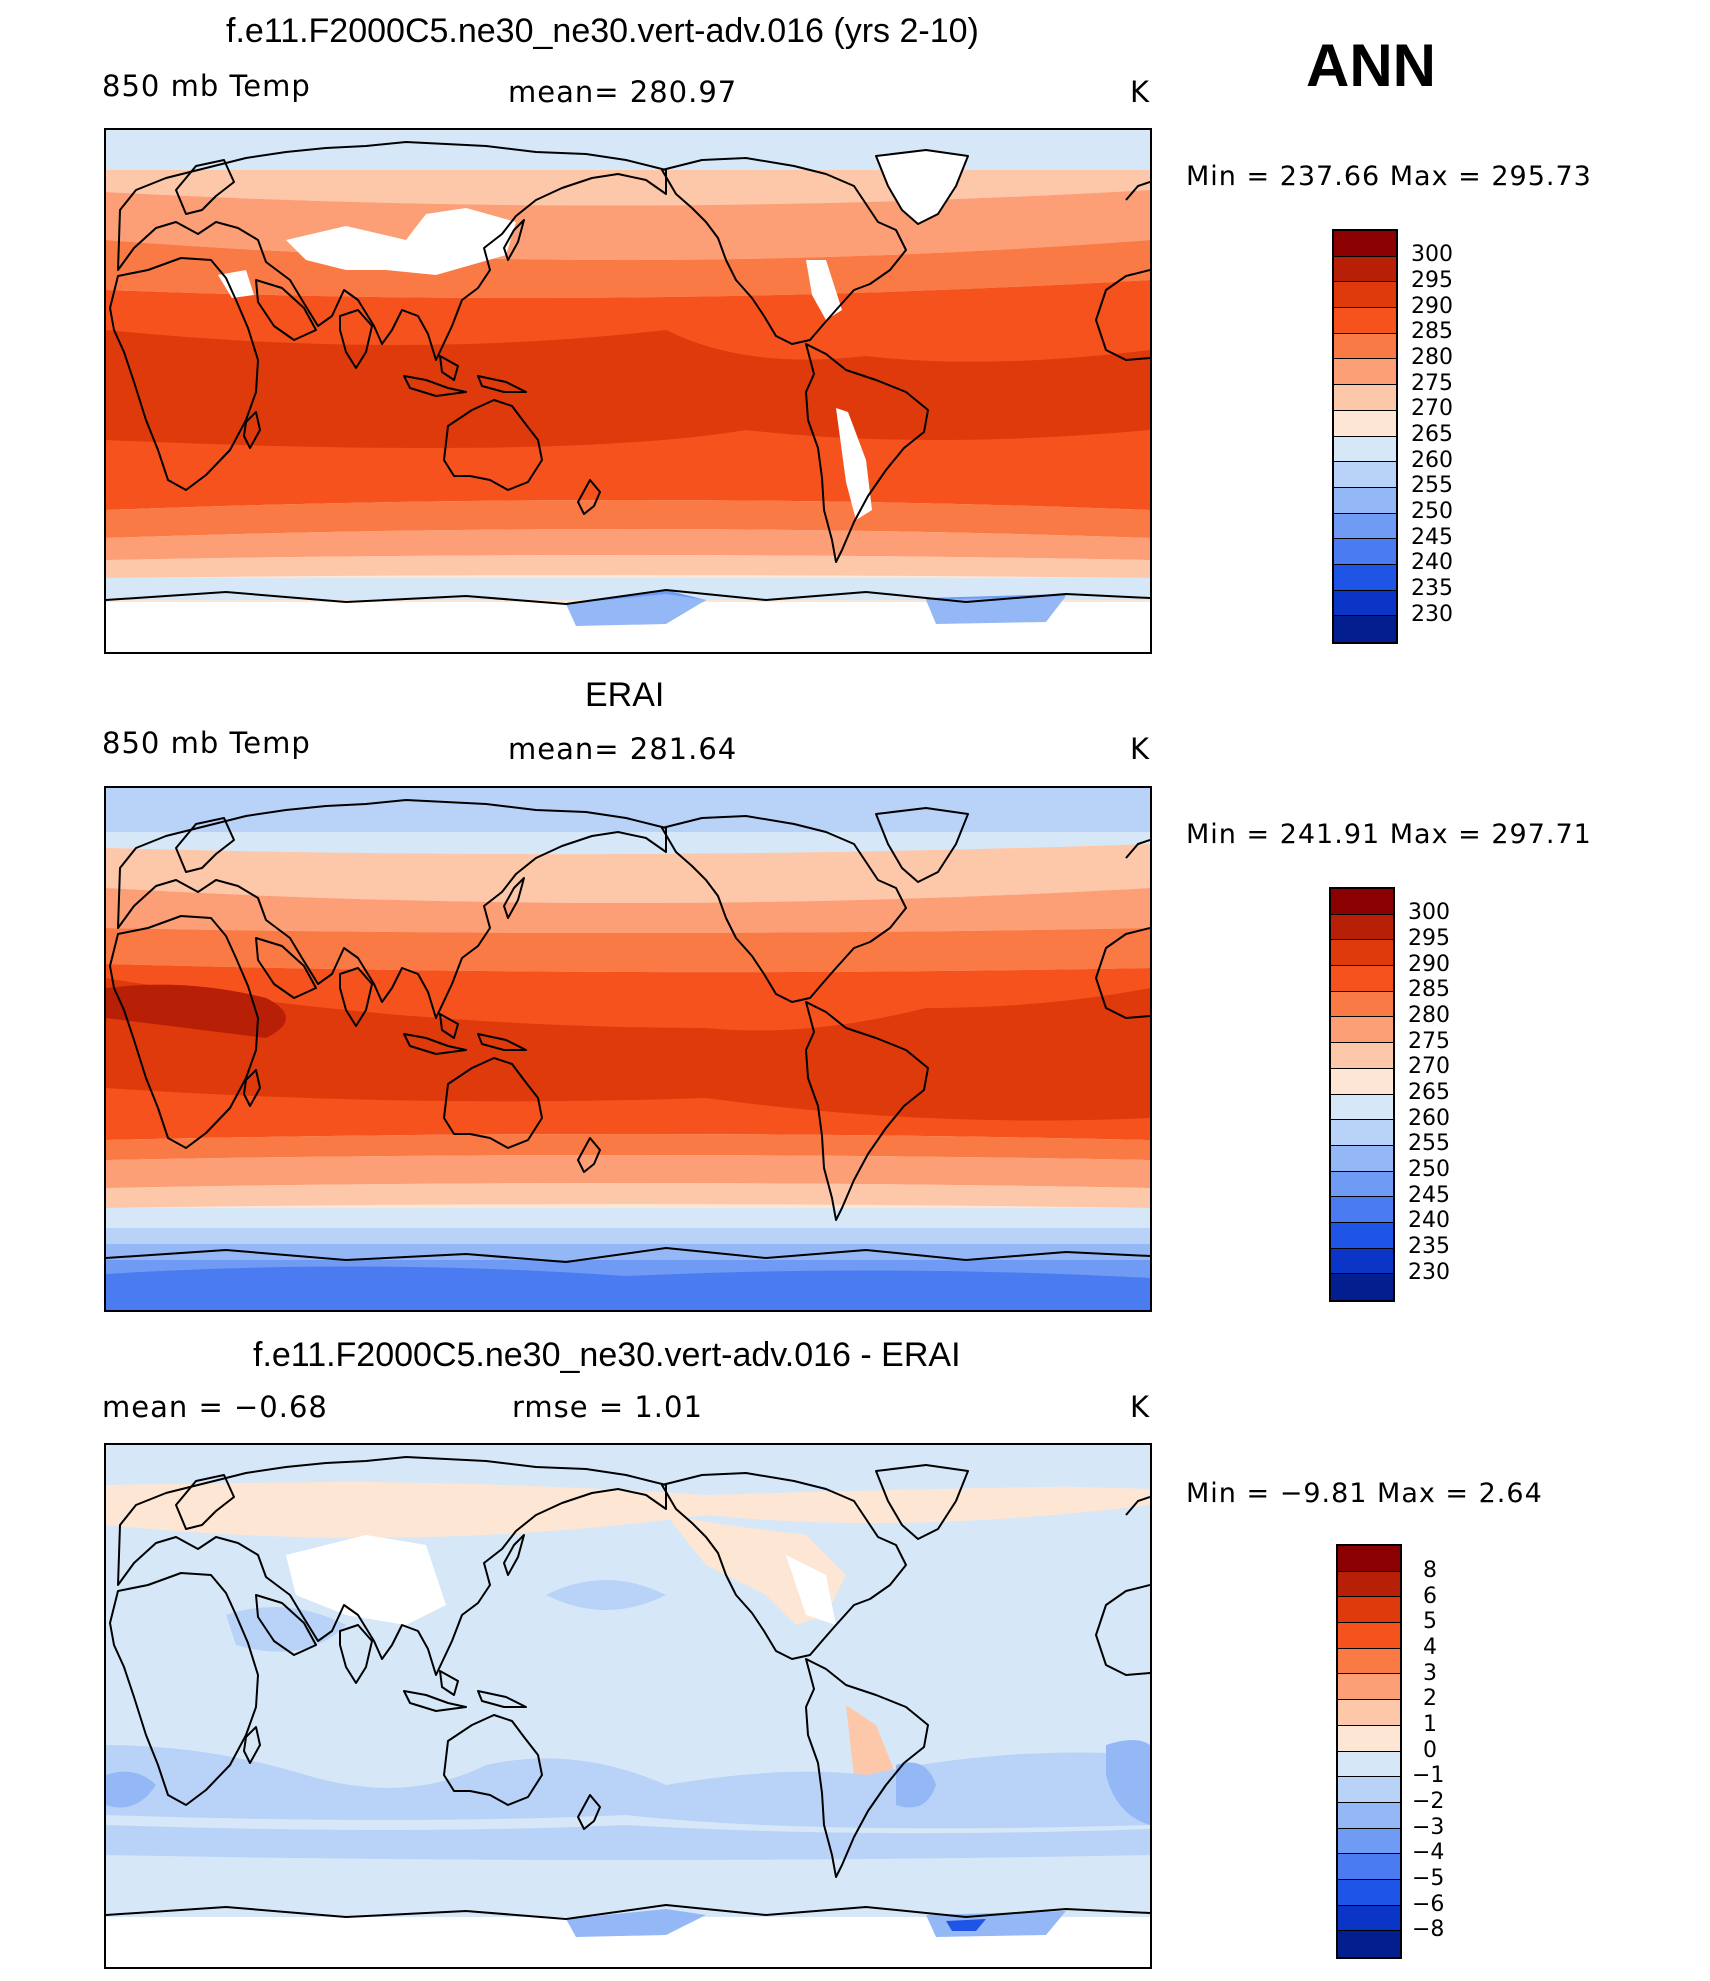  What do you see at coordinates (1430, 1647) in the screenshot?
I see `colorbar-3-tick: 4` at bounding box center [1430, 1647].